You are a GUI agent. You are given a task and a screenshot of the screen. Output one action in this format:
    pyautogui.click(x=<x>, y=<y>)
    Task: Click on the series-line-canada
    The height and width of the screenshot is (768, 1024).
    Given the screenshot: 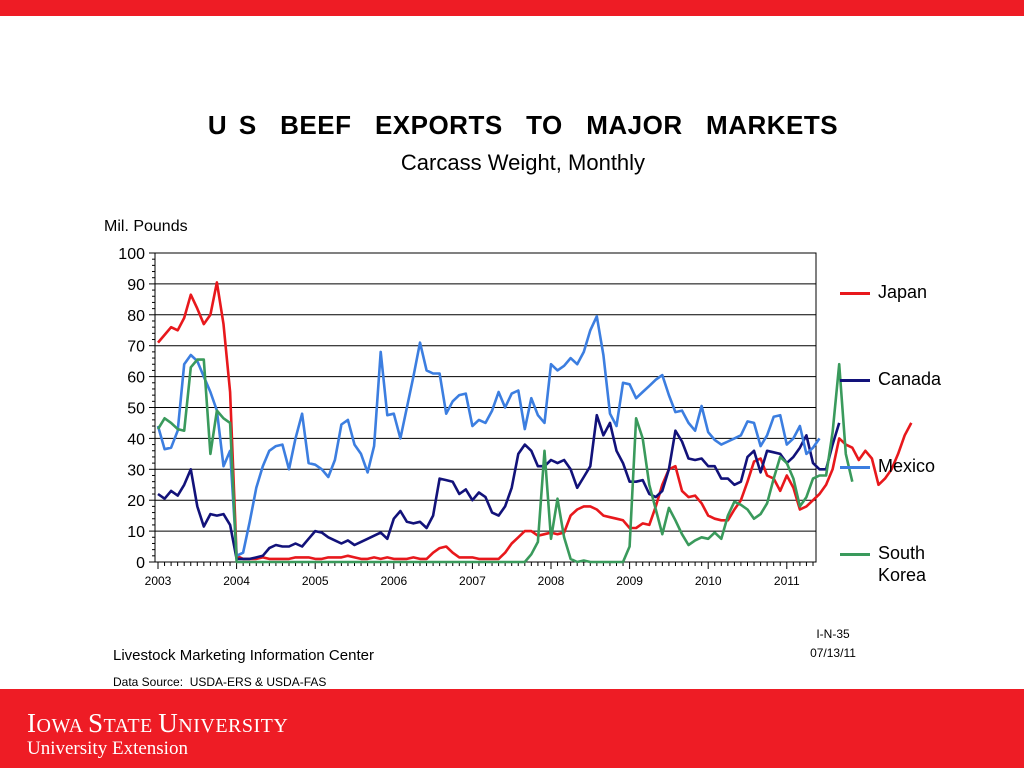 What is the action you would take?
    pyautogui.click(x=499, y=487)
    